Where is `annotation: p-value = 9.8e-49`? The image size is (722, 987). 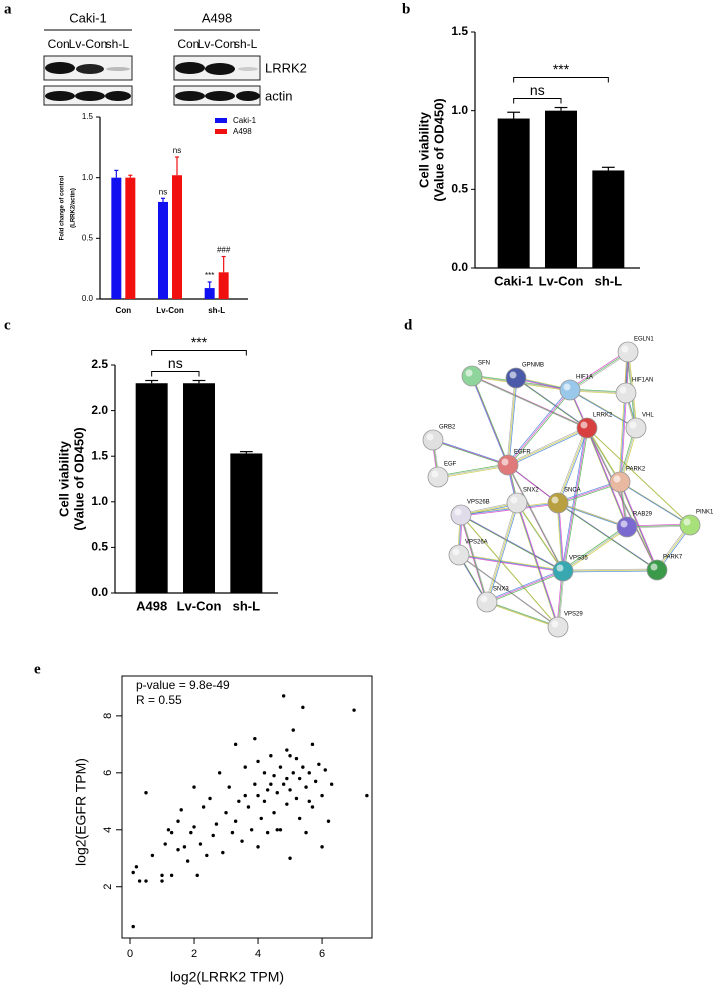 annotation: p-value = 9.8e-49 is located at coordinates (183, 685).